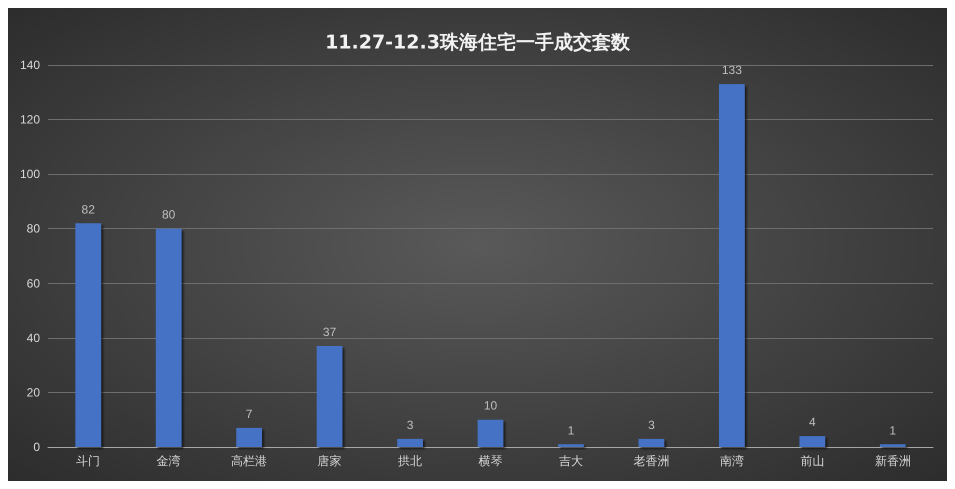 The height and width of the screenshot is (489, 955). What do you see at coordinates (168, 461) in the screenshot?
I see `x-tick-label: 金湾` at bounding box center [168, 461].